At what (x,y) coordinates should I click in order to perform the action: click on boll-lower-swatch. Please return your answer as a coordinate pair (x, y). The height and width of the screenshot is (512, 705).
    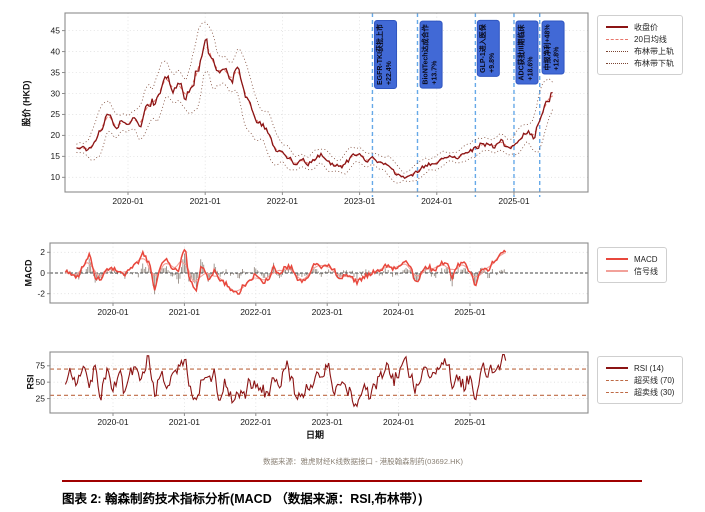
    Looking at the image, I should click on (617, 63).